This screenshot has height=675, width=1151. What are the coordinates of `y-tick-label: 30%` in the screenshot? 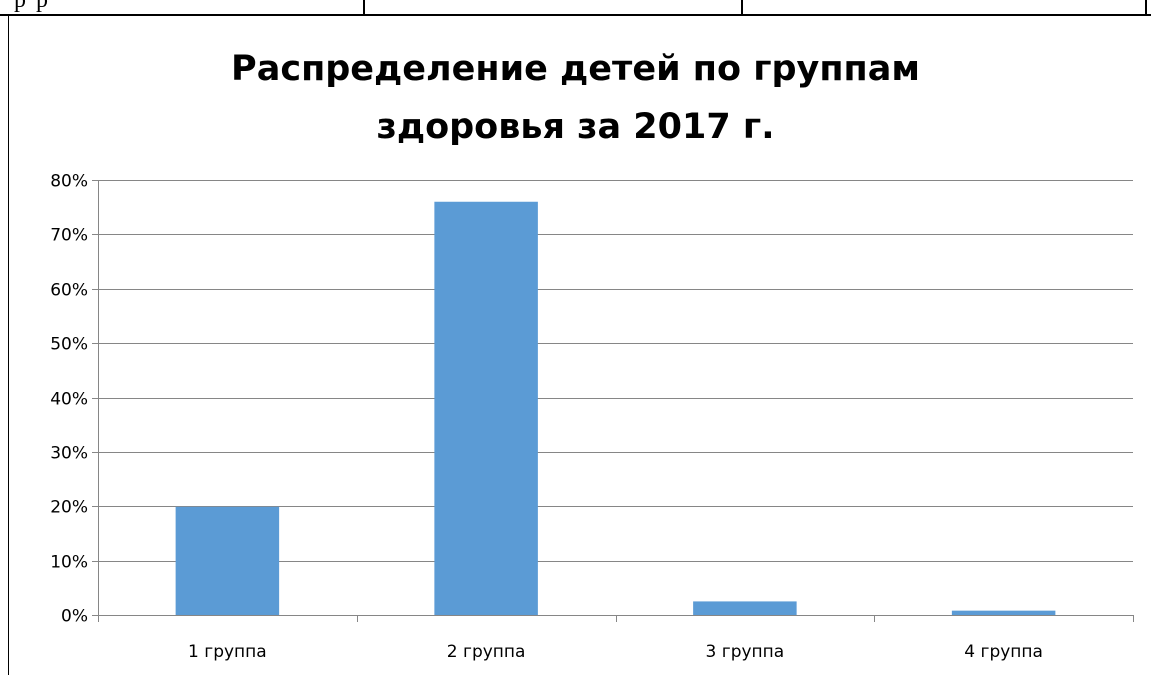 It's located at (69, 454).